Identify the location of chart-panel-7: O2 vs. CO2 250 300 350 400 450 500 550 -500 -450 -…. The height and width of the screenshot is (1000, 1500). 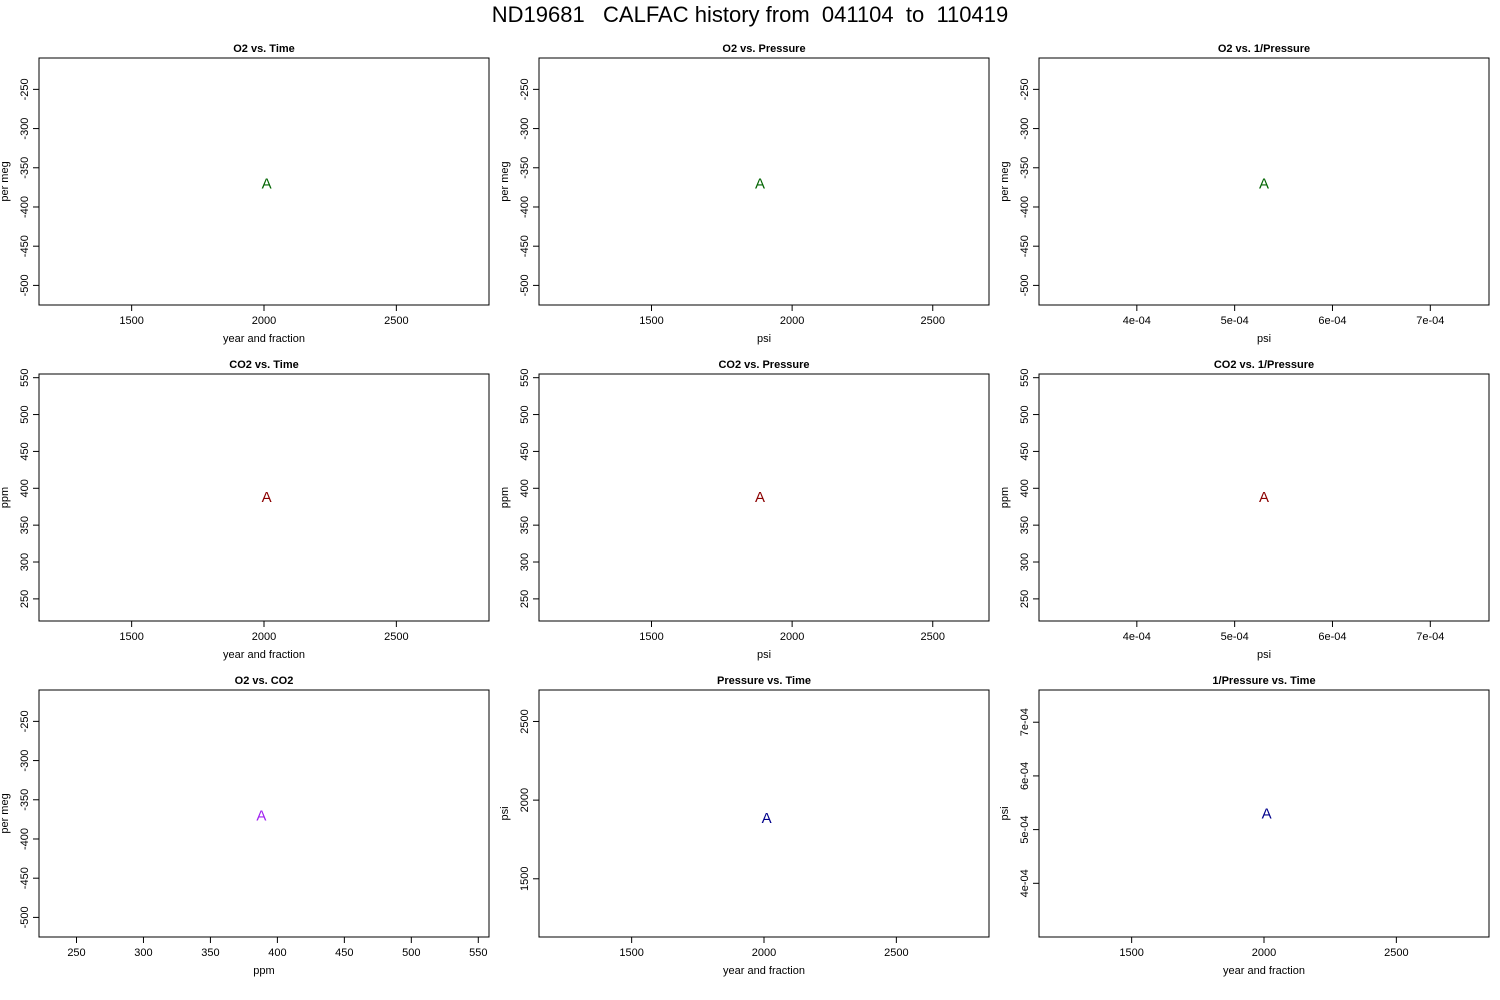
(245, 826).